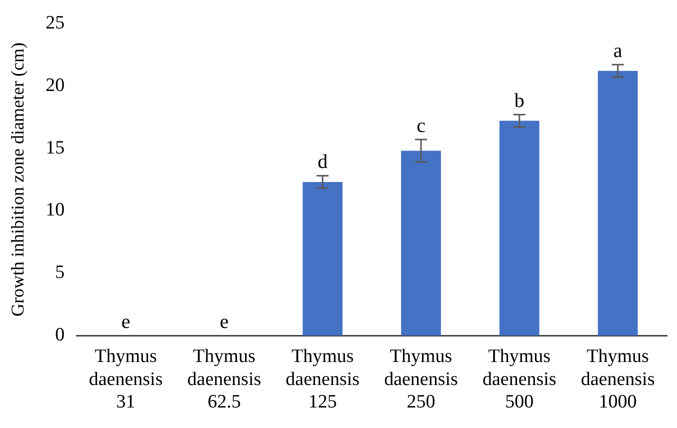 This screenshot has height=428, width=677. What do you see at coordinates (55, 210) in the screenshot?
I see `y-tick-label: 10` at bounding box center [55, 210].